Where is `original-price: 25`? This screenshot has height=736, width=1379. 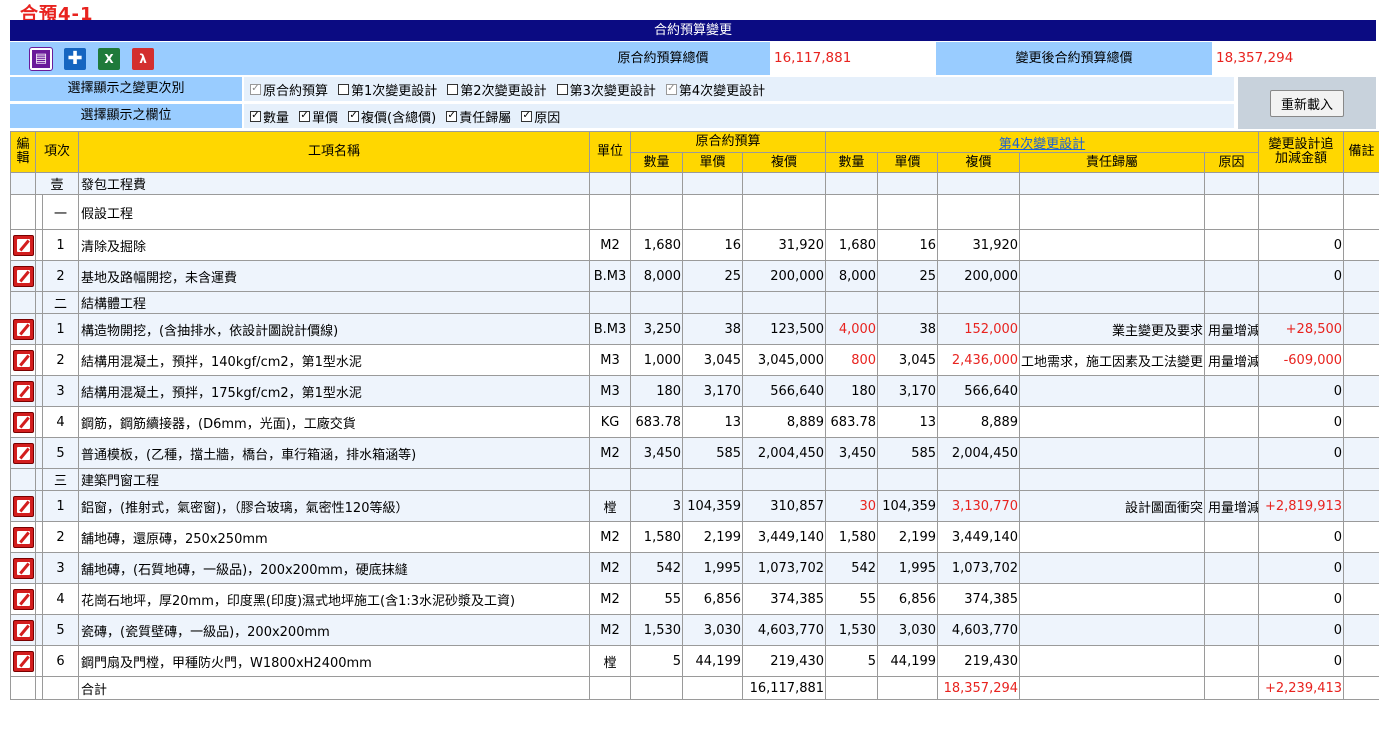 original-price: 25 is located at coordinates (713, 276).